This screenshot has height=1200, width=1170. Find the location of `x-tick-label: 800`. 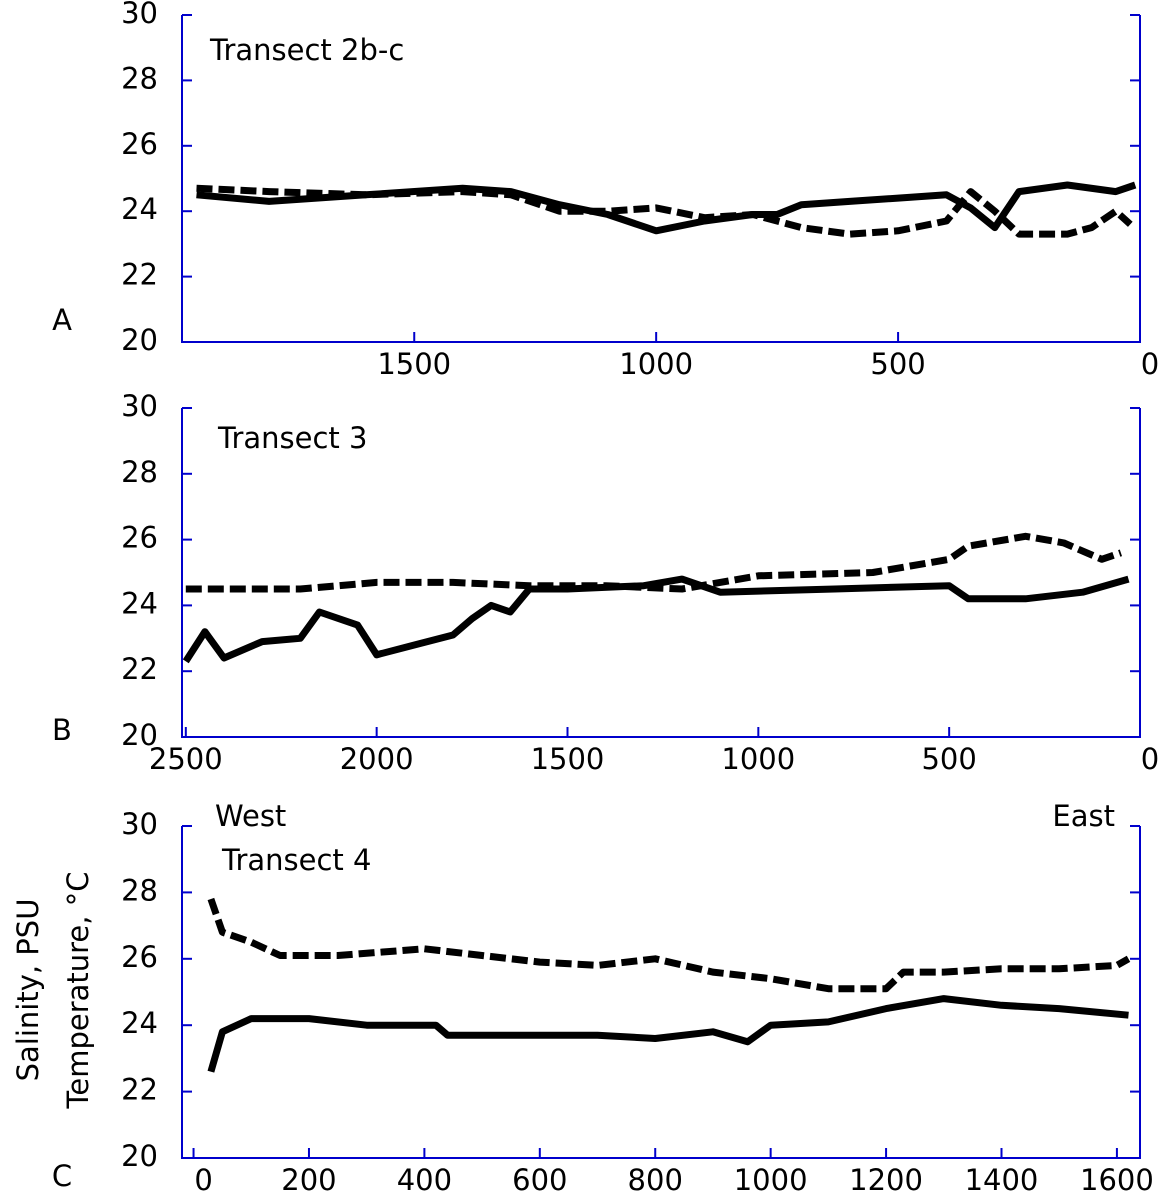

x-tick-label: 800 is located at coordinates (655, 1180).